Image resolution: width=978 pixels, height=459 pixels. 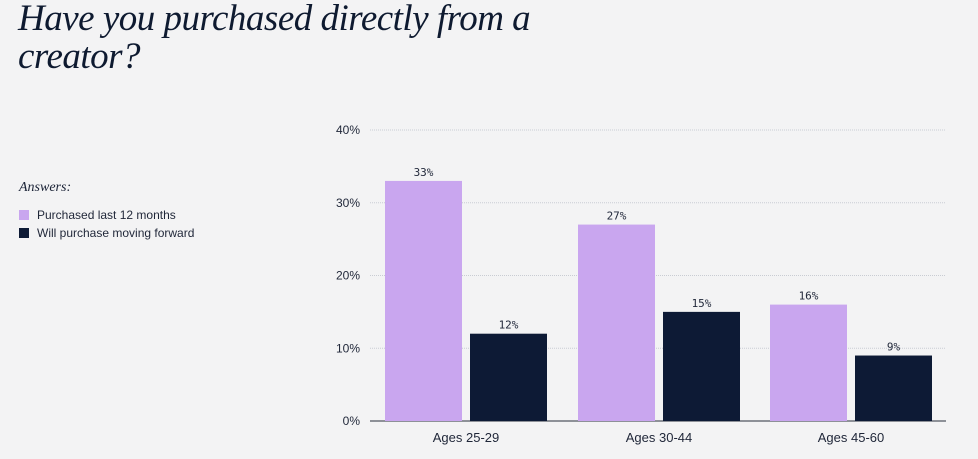 What do you see at coordinates (348, 348) in the screenshot?
I see `y-tick-label: 10%` at bounding box center [348, 348].